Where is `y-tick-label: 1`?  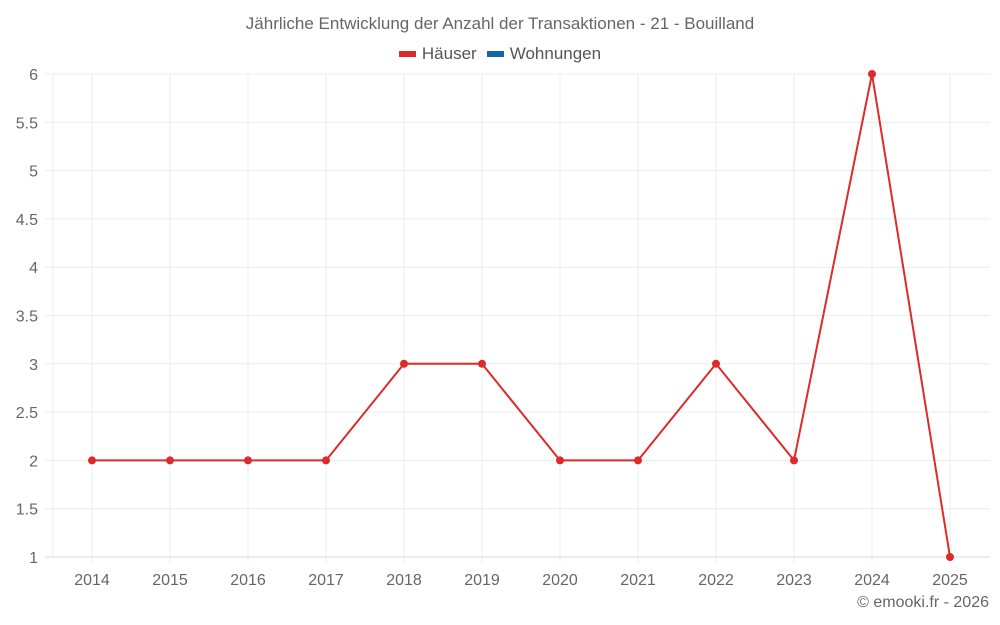 y-tick-label: 1 is located at coordinates (33, 558).